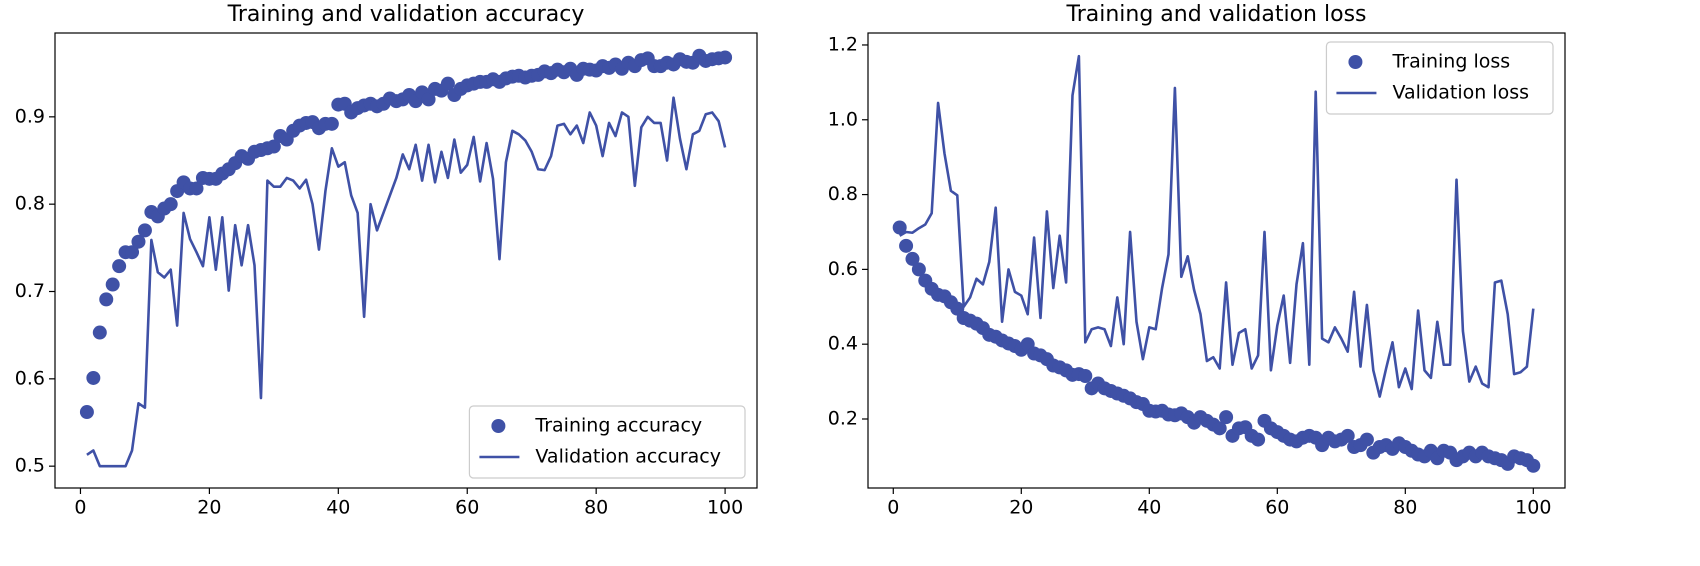  What do you see at coordinates (843, 119) in the screenshot?
I see `y-tick-label: 1.0` at bounding box center [843, 119].